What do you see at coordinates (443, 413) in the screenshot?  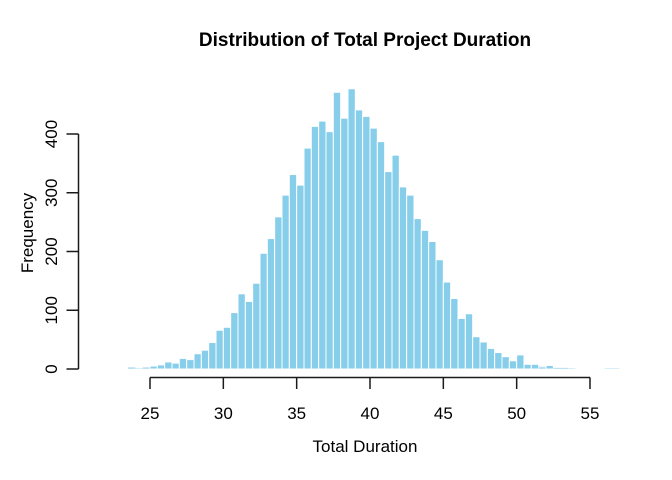 I see `x-tick-label: 45` at bounding box center [443, 413].